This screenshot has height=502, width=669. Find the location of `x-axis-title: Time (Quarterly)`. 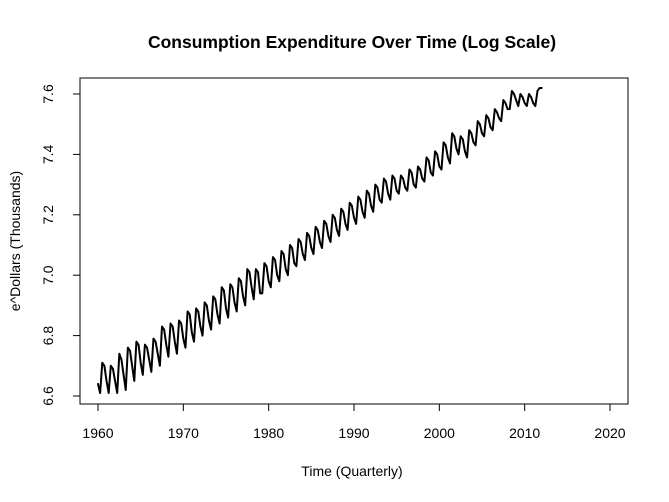

x-axis-title: Time (Quarterly) is located at coordinates (351, 471).